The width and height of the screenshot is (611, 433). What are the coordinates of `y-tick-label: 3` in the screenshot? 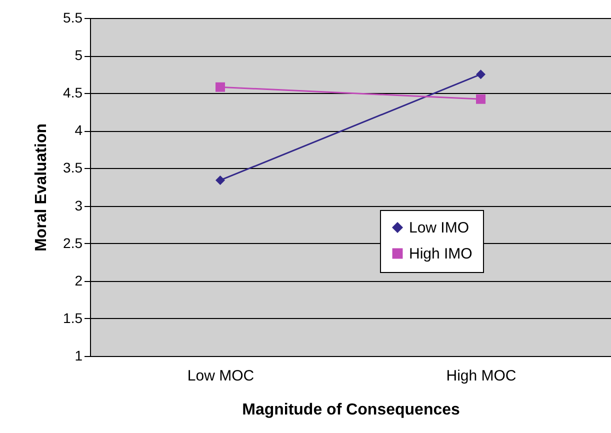 It's located at (78, 205).